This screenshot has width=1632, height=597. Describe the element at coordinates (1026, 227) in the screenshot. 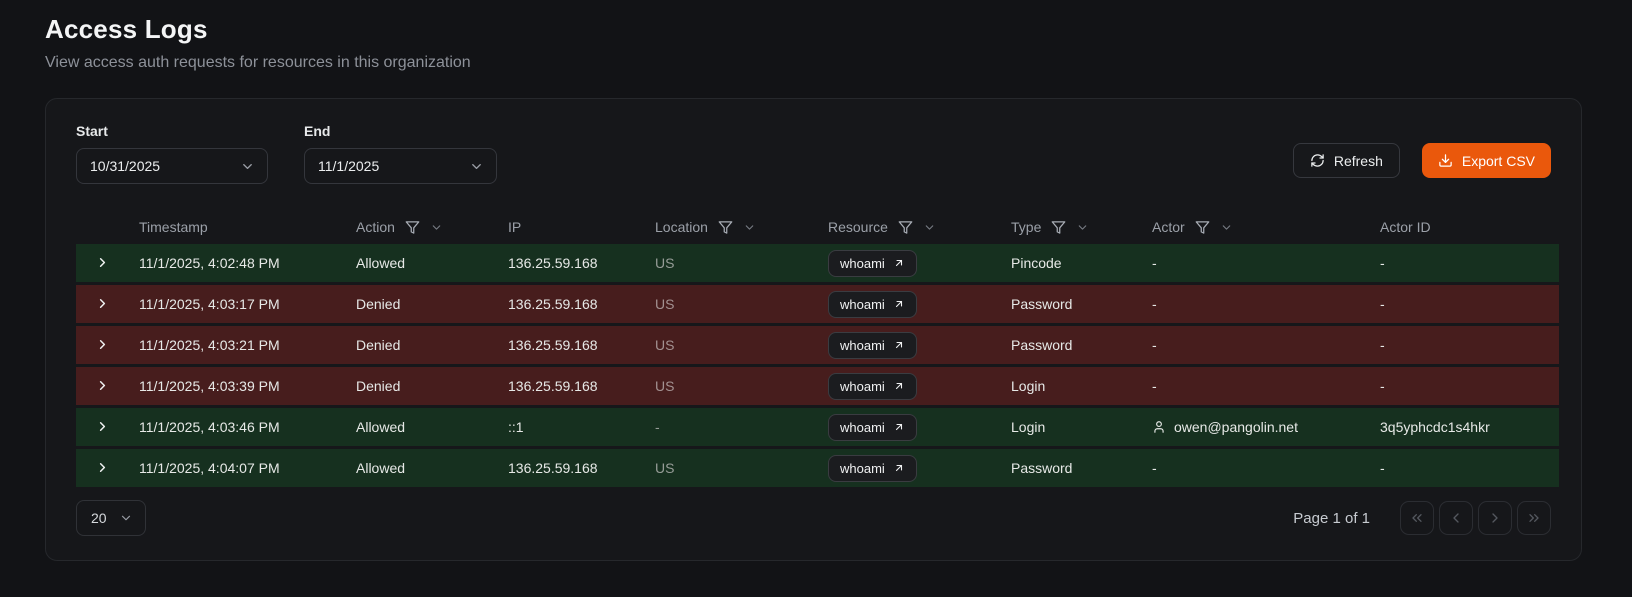

I see `column-label: Type` at that location.